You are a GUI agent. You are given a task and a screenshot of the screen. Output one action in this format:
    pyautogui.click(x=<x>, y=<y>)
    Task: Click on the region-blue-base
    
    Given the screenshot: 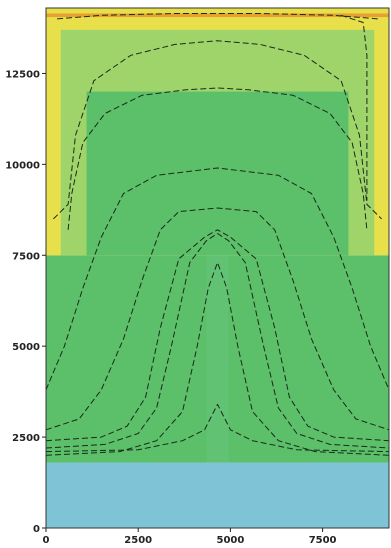 What is the action you would take?
    pyautogui.click(x=217, y=495)
    